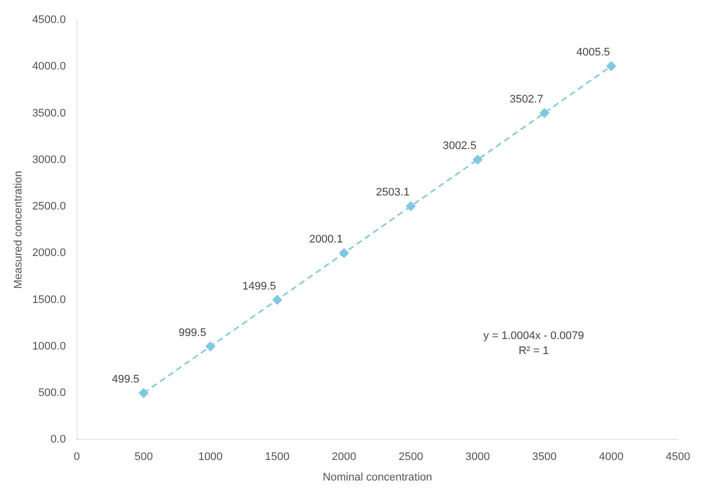  What do you see at coordinates (49, 113) in the screenshot?
I see `y-tick-label: 3500.0` at bounding box center [49, 113].